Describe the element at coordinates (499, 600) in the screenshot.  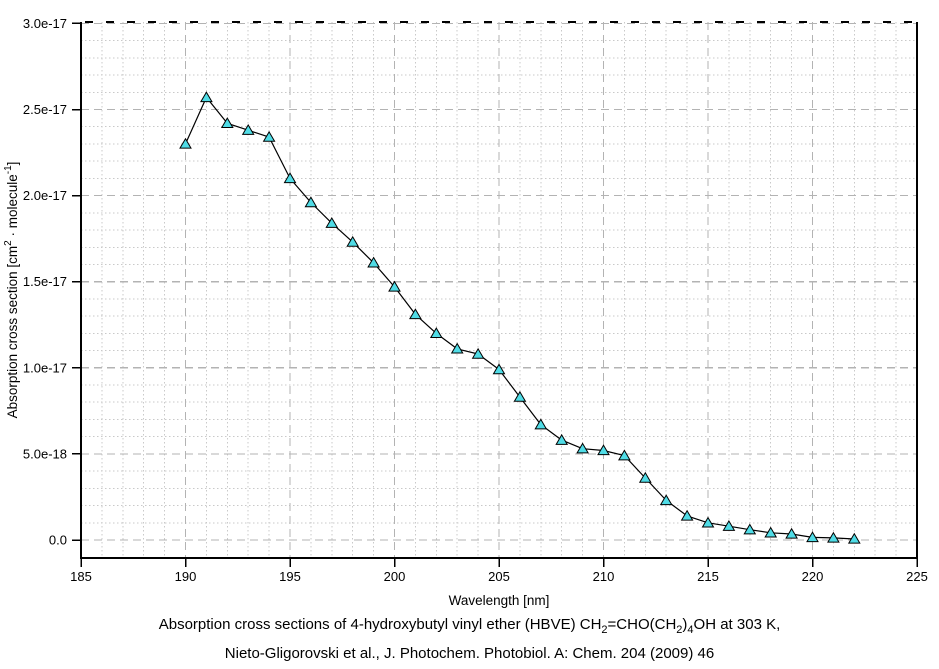
I see `x-axis-title: Wavelength [nm]` at that location.